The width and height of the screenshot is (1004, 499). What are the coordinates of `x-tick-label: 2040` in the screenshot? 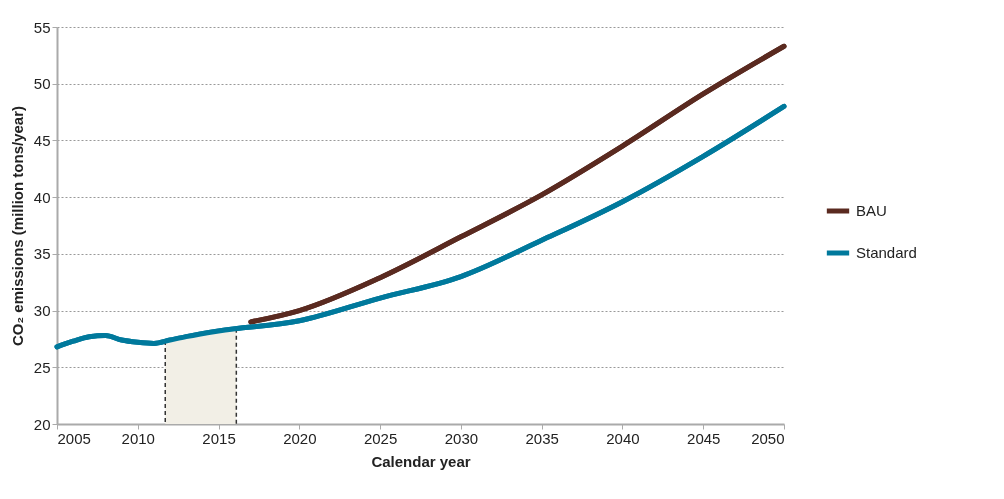 It's located at (623, 438).